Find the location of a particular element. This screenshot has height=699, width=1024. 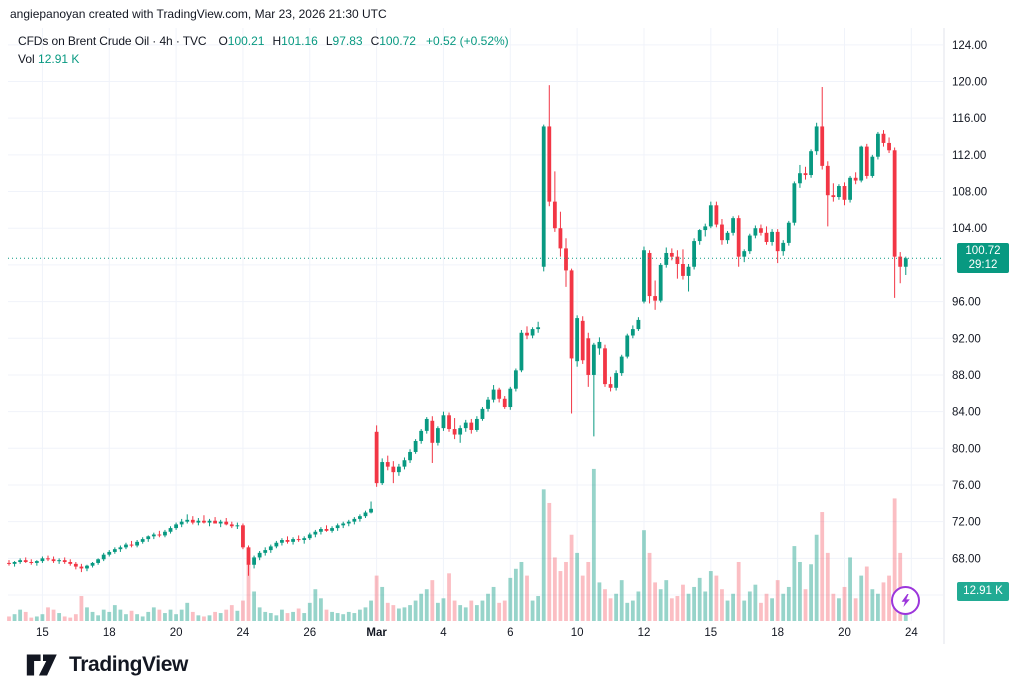

y-axis-label: 112.00 is located at coordinates (969, 156).